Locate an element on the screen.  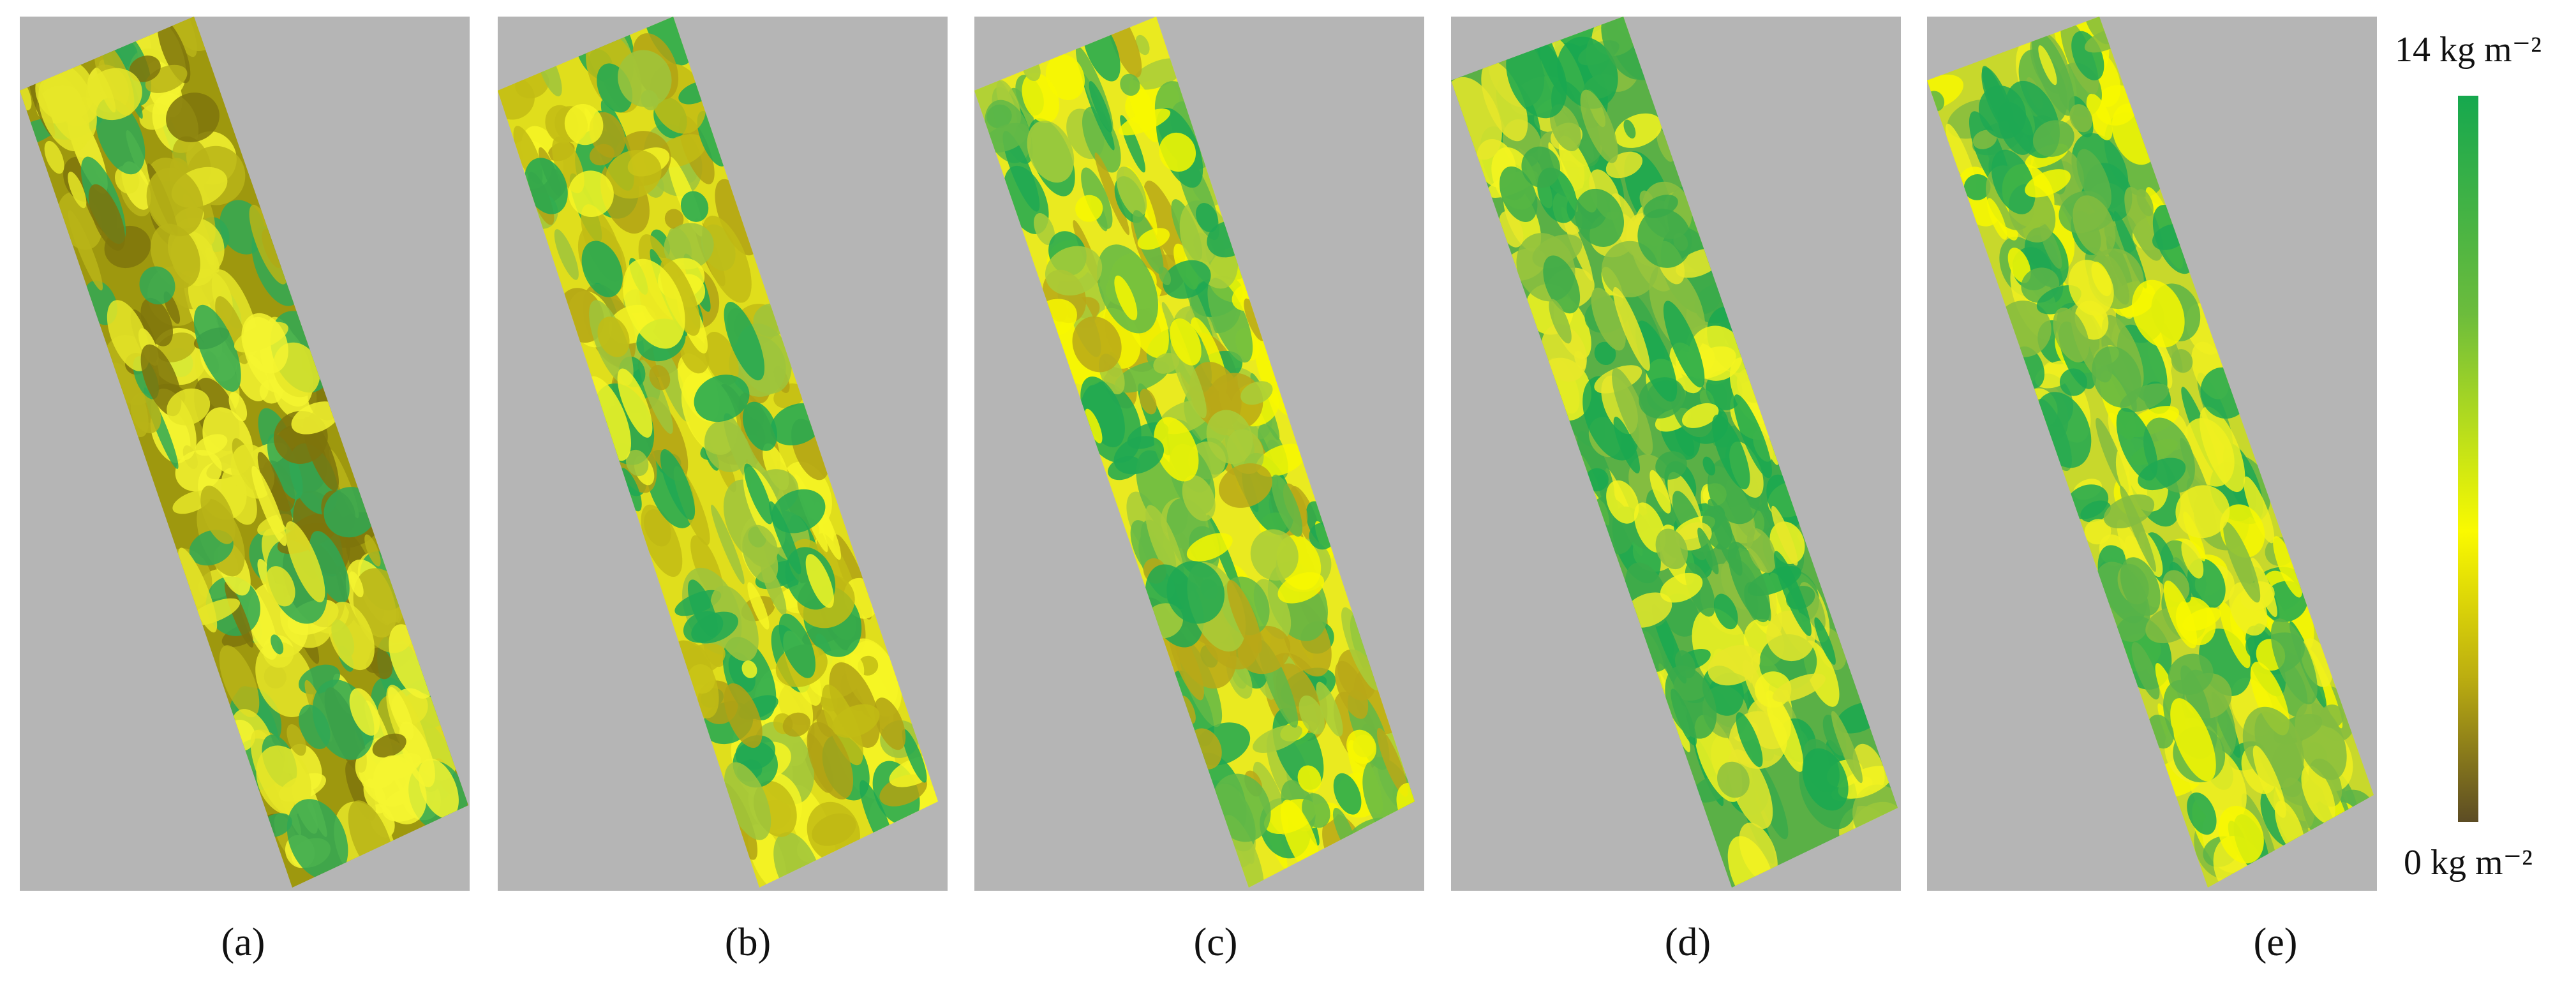
panel-label: (b) is located at coordinates (748, 942).